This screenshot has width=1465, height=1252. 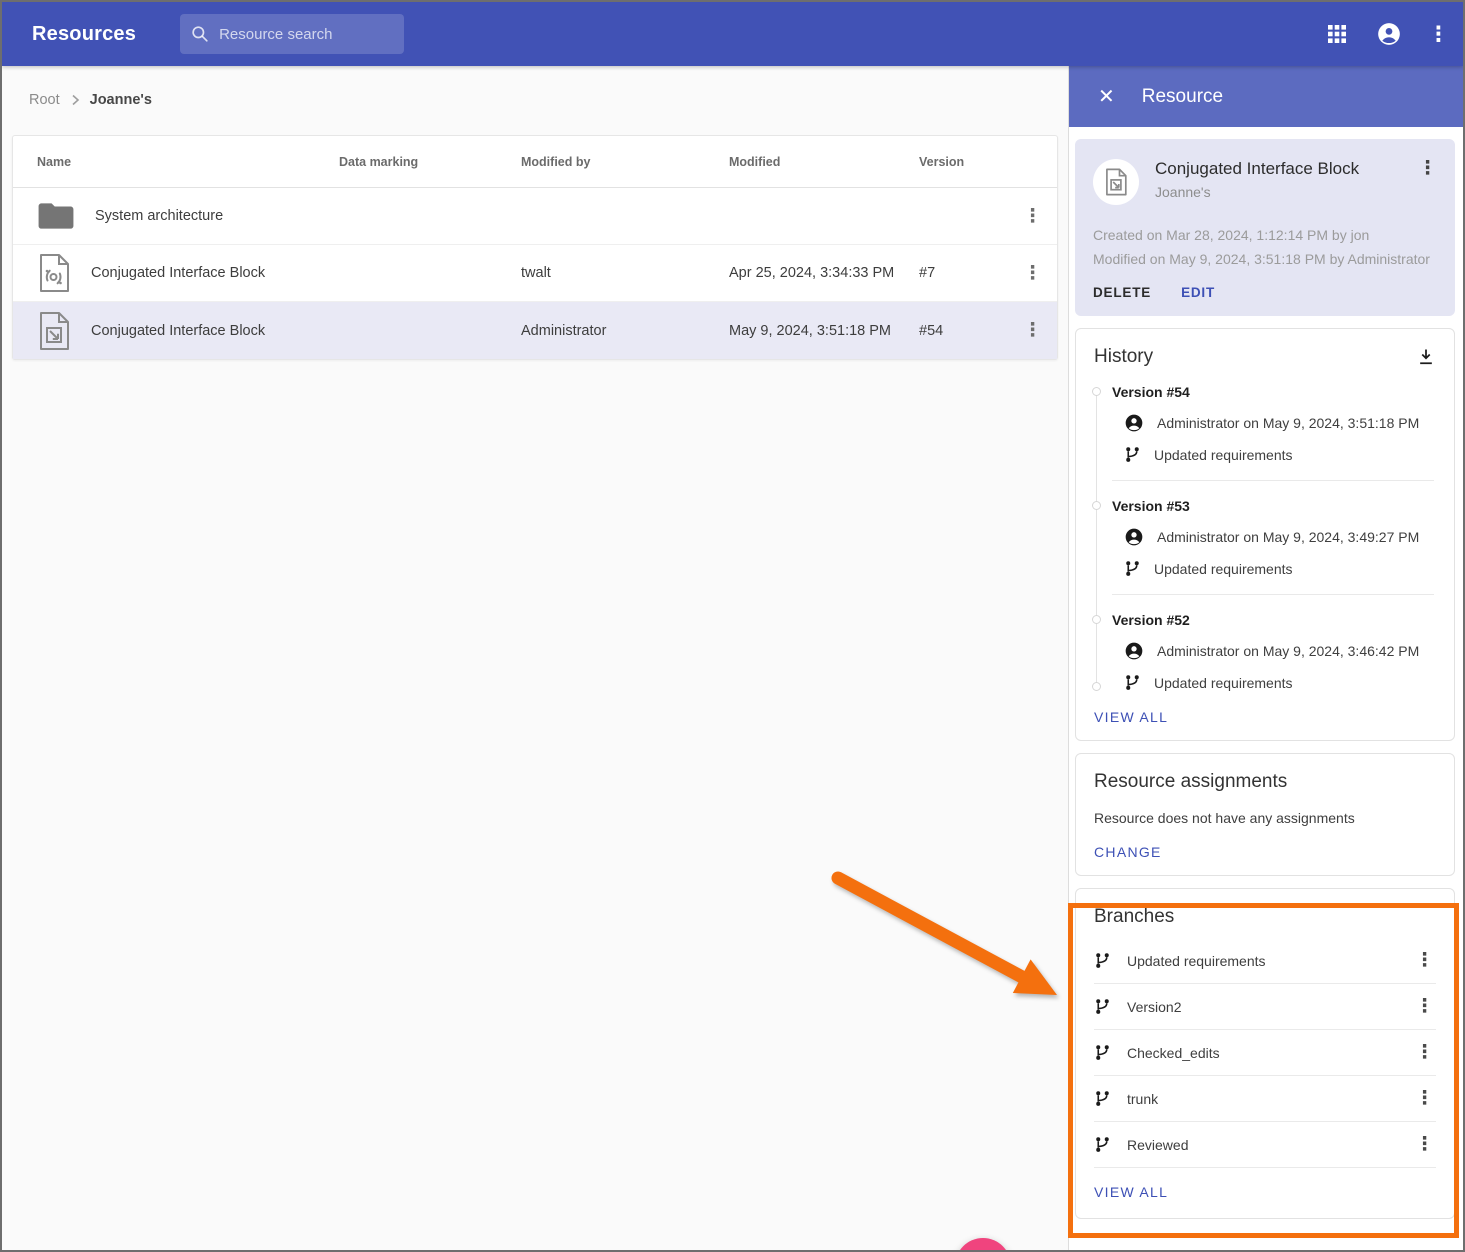 What do you see at coordinates (1288, 651) in the screenshot?
I see `version-author: Administrator on May 9, 2024, 3:46:42 PM` at bounding box center [1288, 651].